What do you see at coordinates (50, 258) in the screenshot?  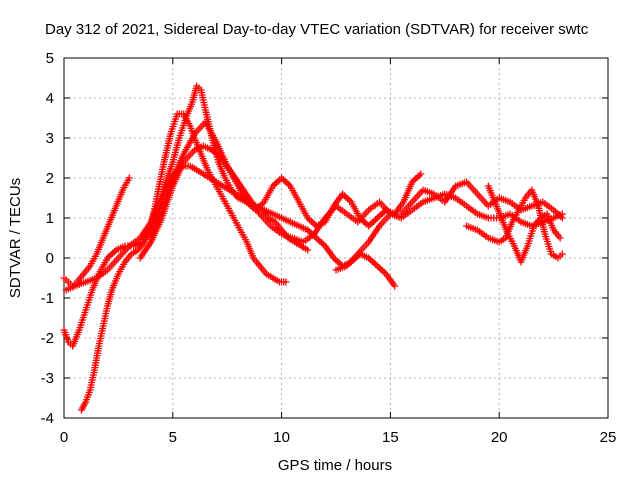 I see `y-tick-label: 0` at bounding box center [50, 258].